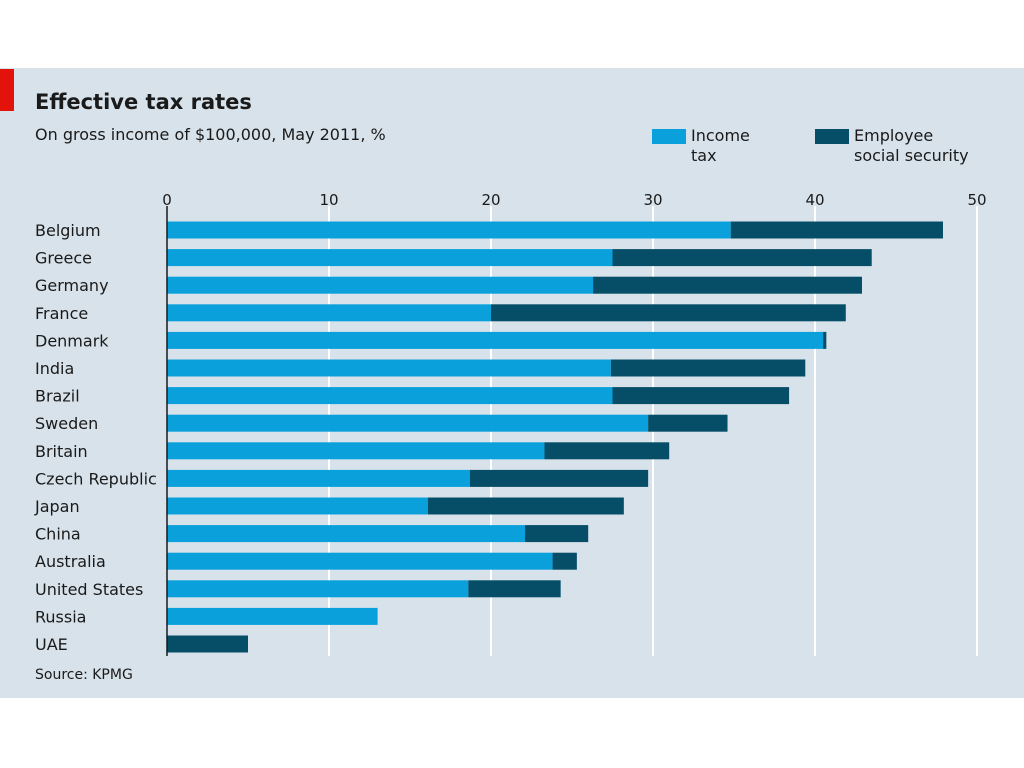  What do you see at coordinates (143, 102) in the screenshot?
I see `chart-title: Effective tax rates` at bounding box center [143, 102].